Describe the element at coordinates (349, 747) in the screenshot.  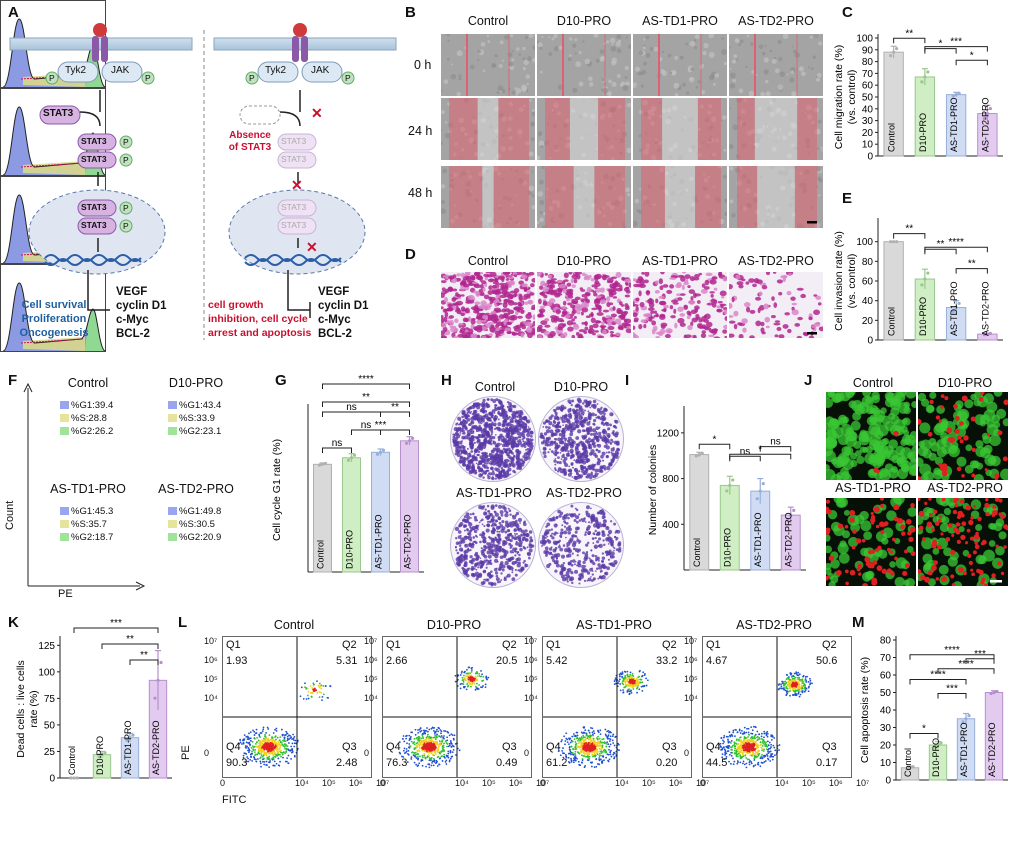
I see `quadrant-label: Q3` at that location.